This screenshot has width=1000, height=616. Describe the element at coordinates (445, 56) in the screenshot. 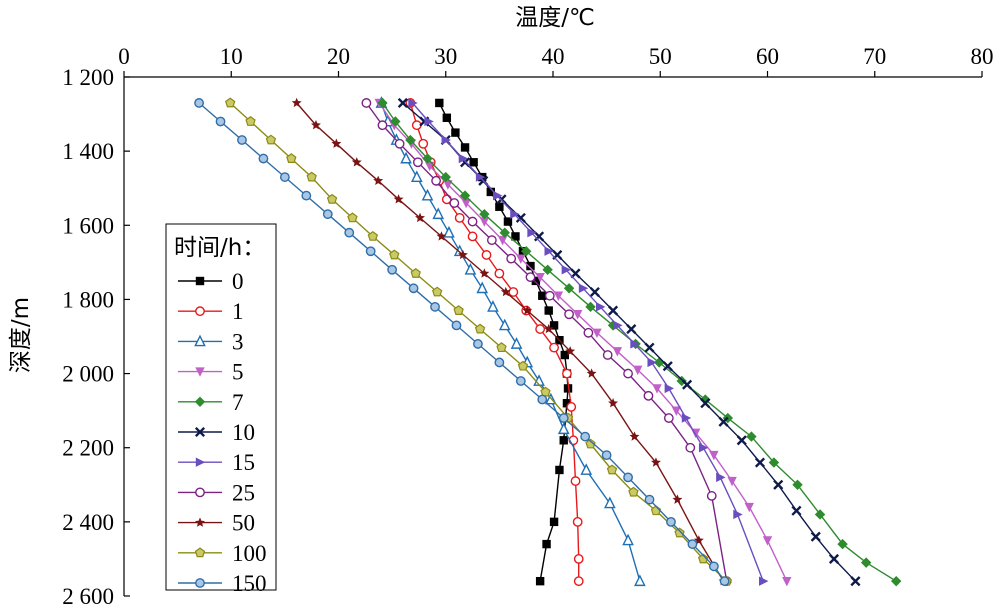

I see `x-tick-label: 30` at that location.